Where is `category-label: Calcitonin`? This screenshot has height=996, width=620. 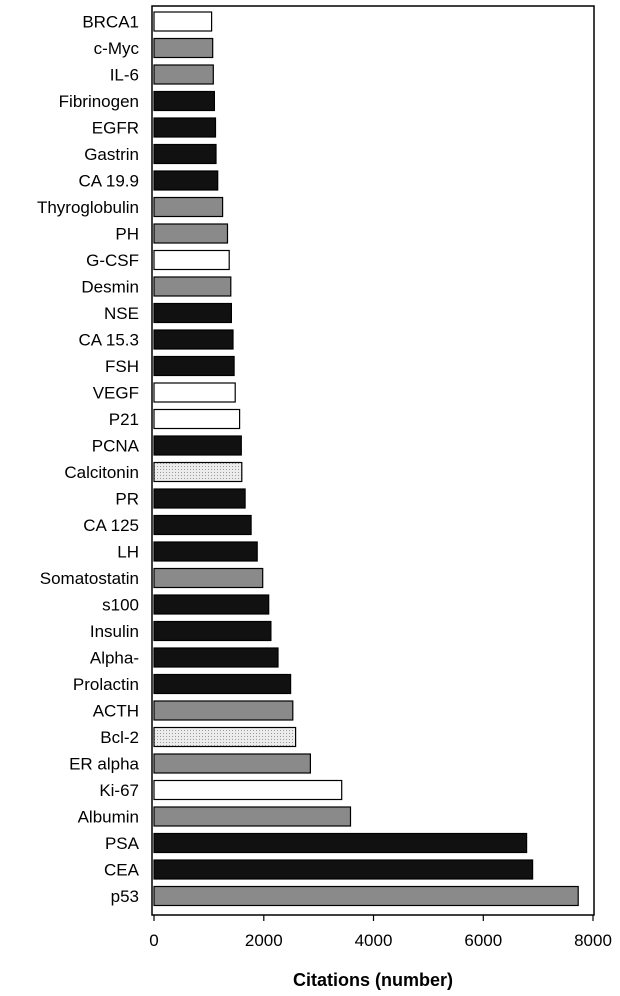
category-label: Calcitonin is located at coordinates (101, 472).